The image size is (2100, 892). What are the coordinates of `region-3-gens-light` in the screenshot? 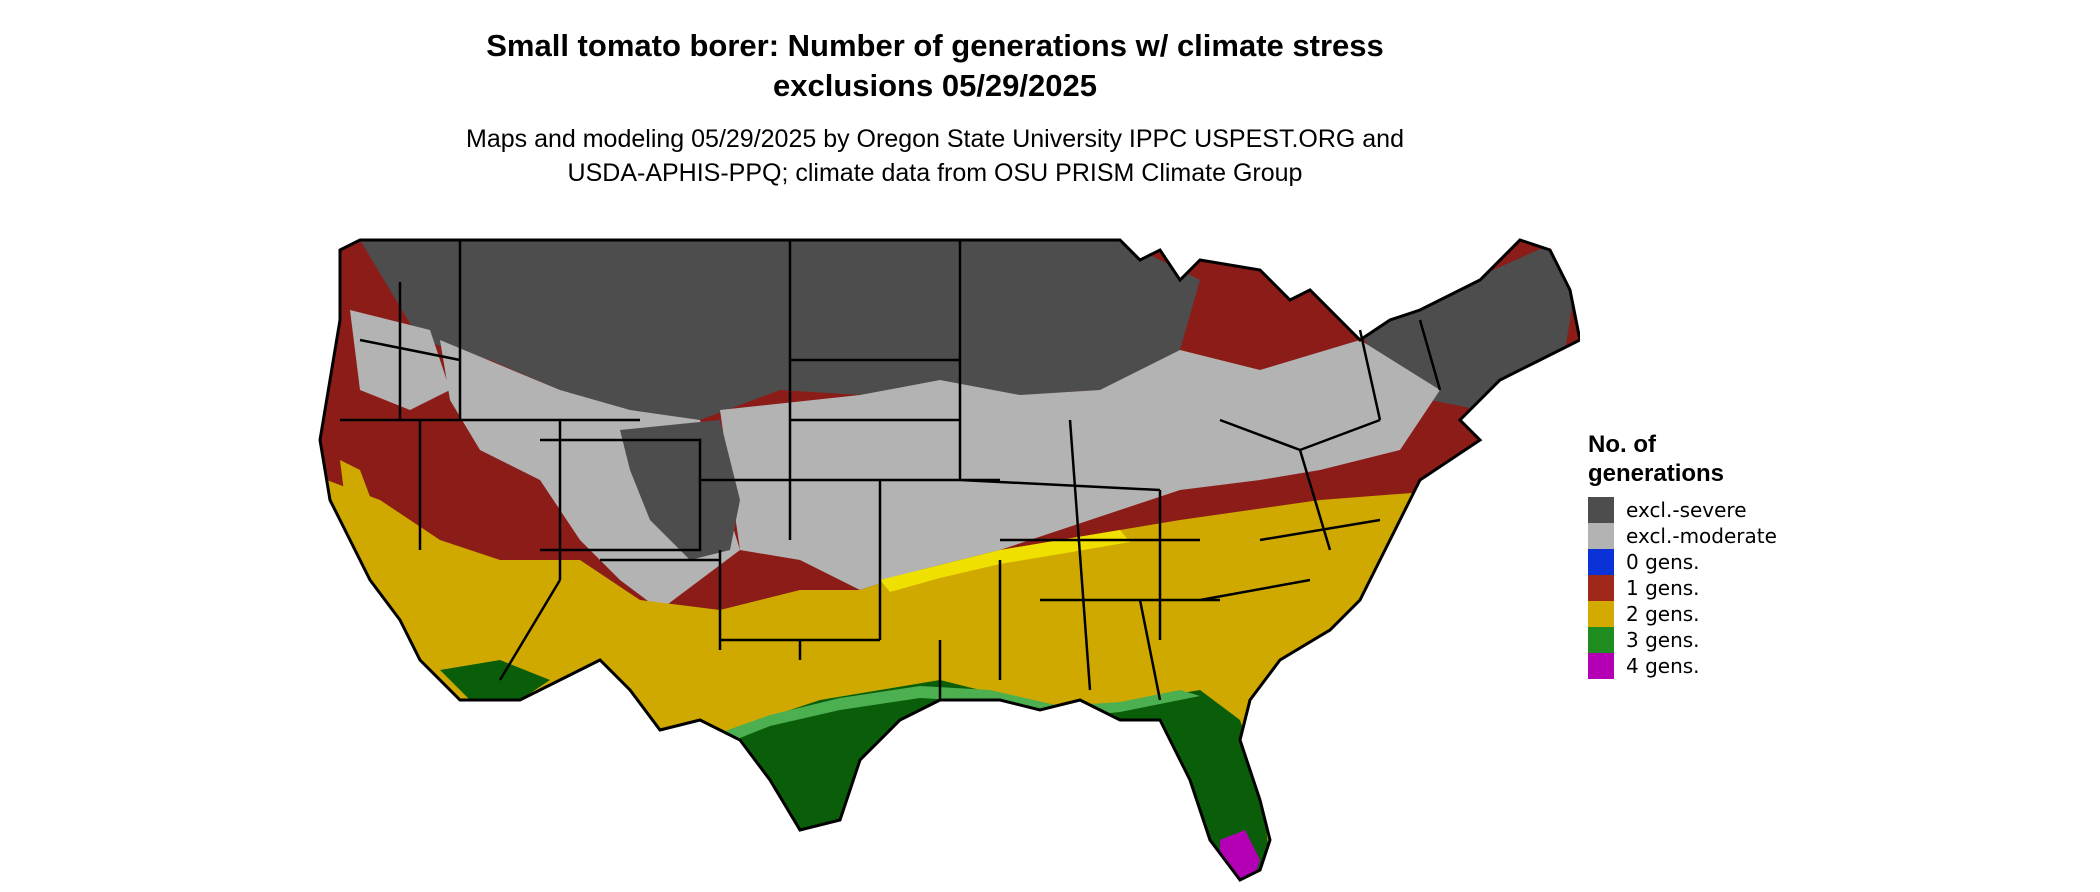 It's located at (950, 718).